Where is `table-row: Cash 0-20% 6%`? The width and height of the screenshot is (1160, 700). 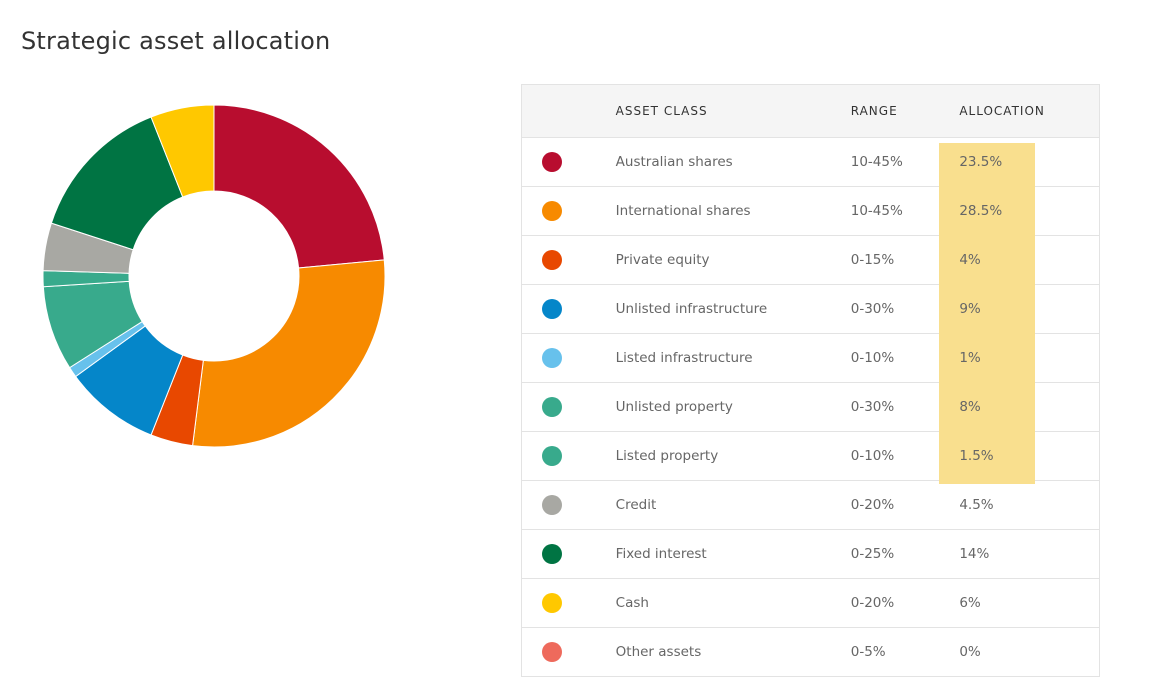
table-row: Cash 0-20% 6% is located at coordinates (810, 603).